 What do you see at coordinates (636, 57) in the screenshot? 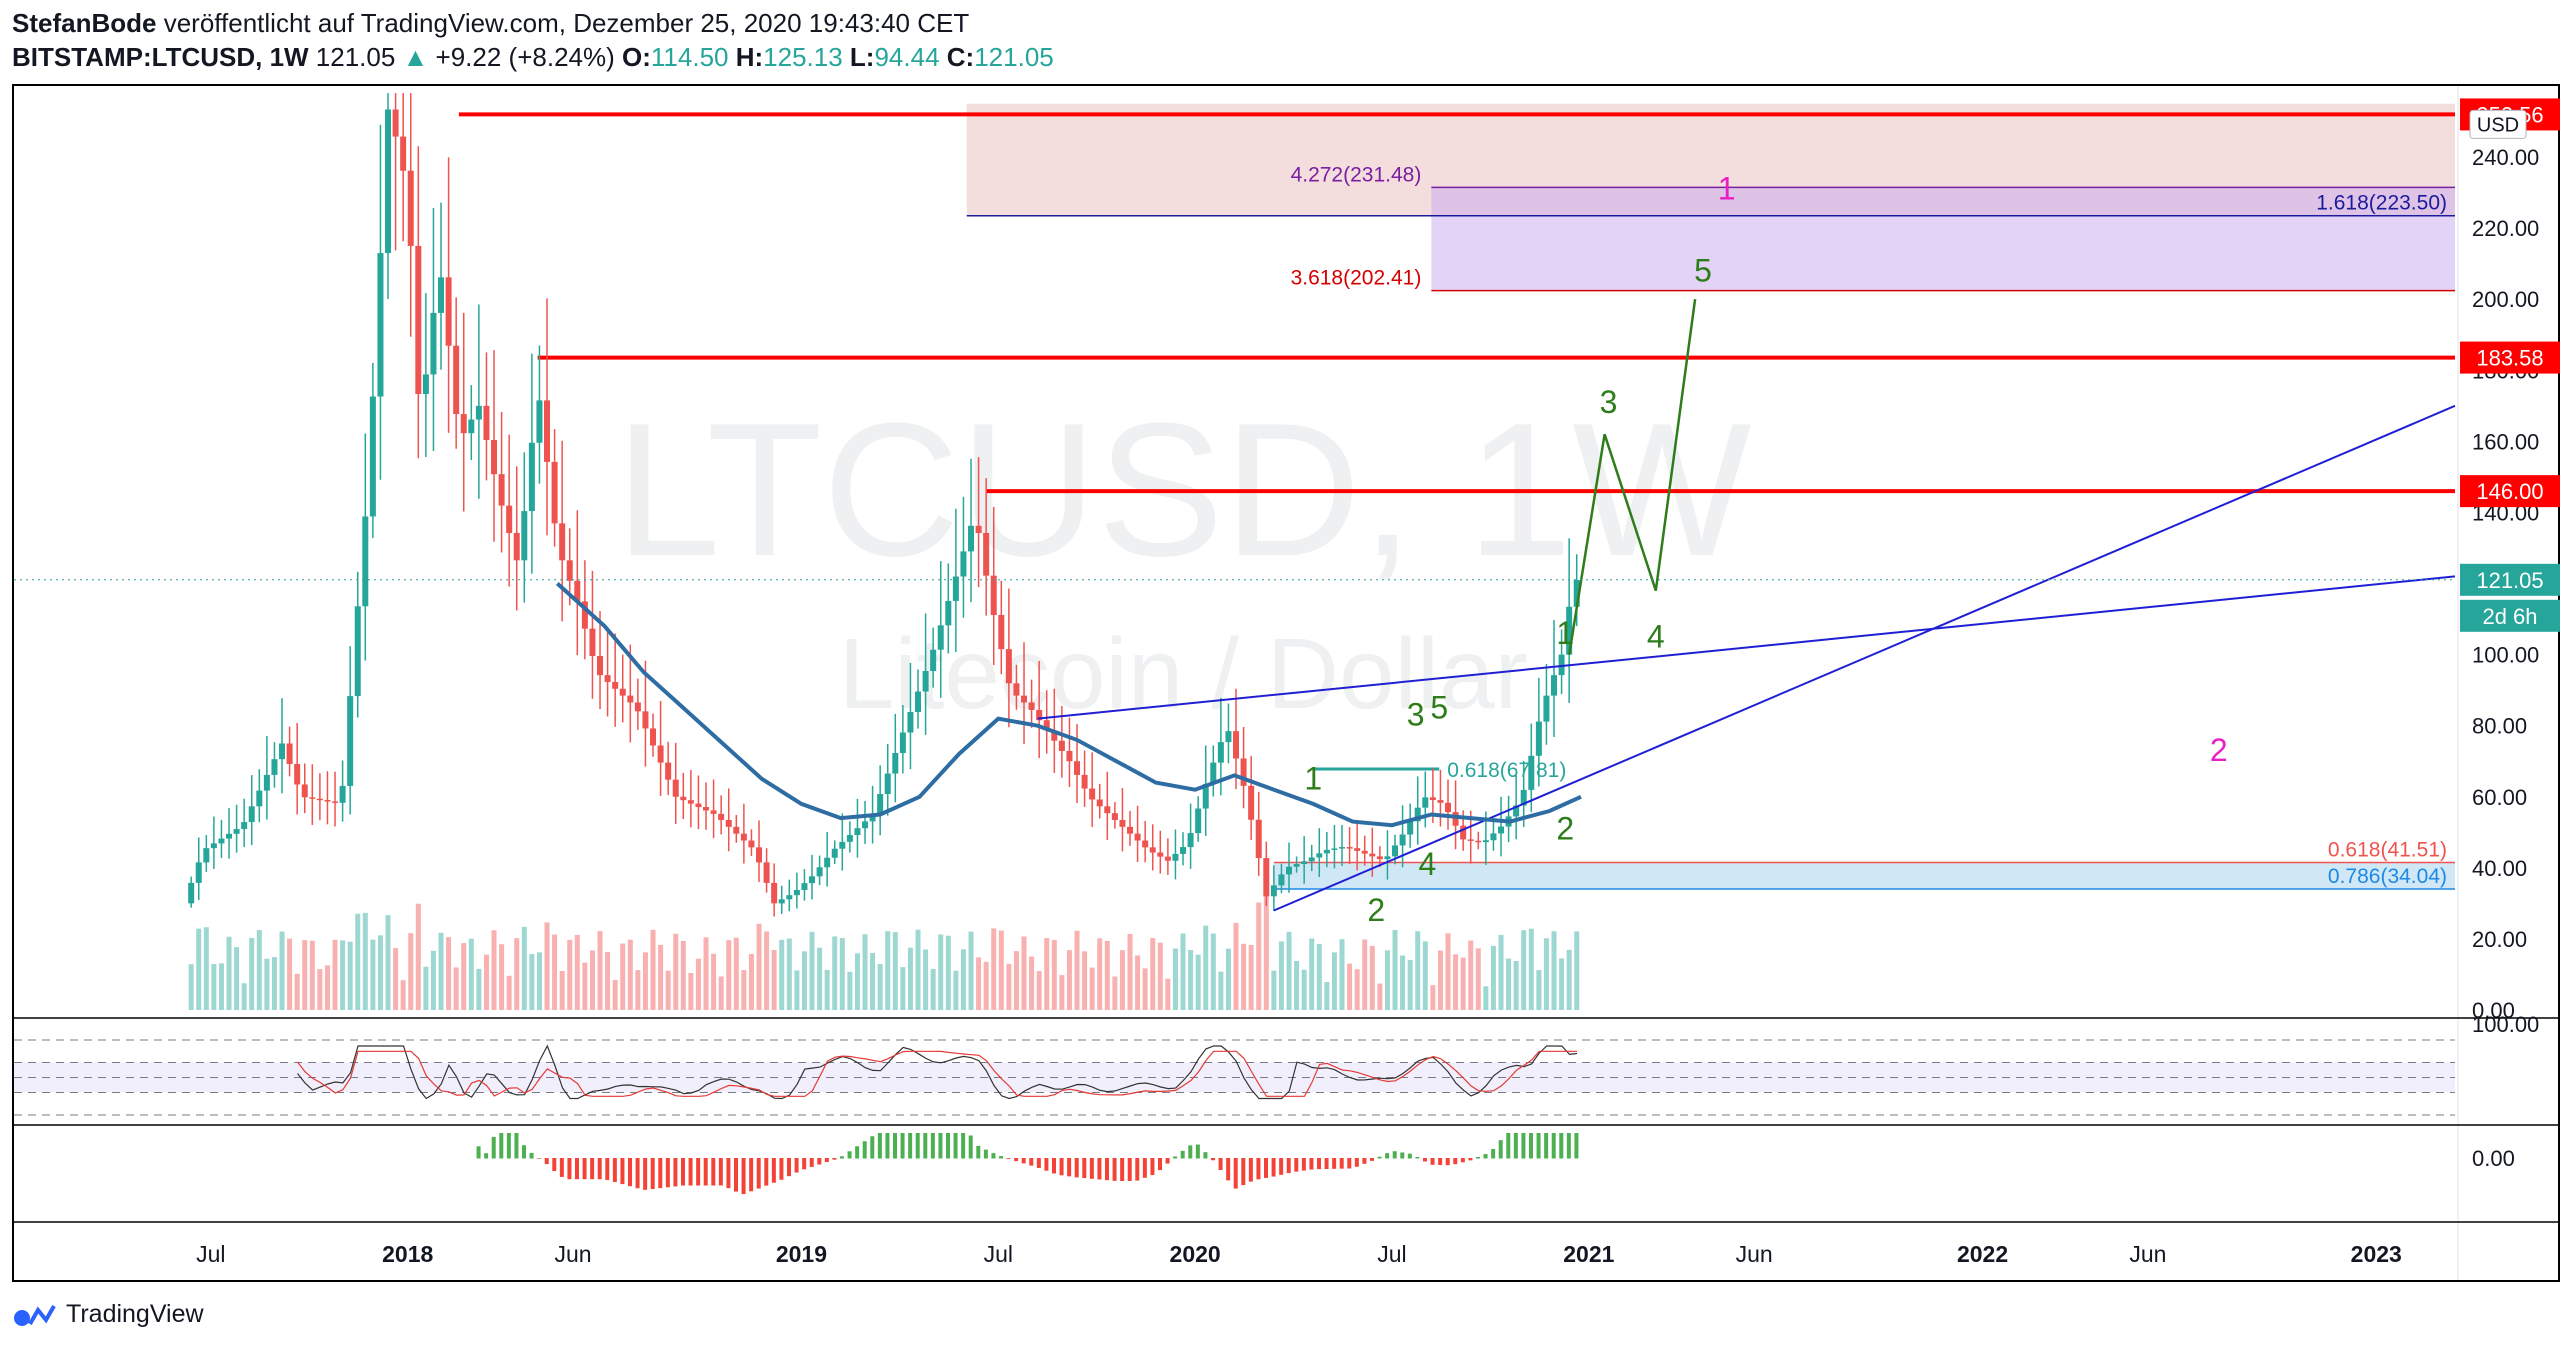
I see `open-label: O:` at bounding box center [636, 57].